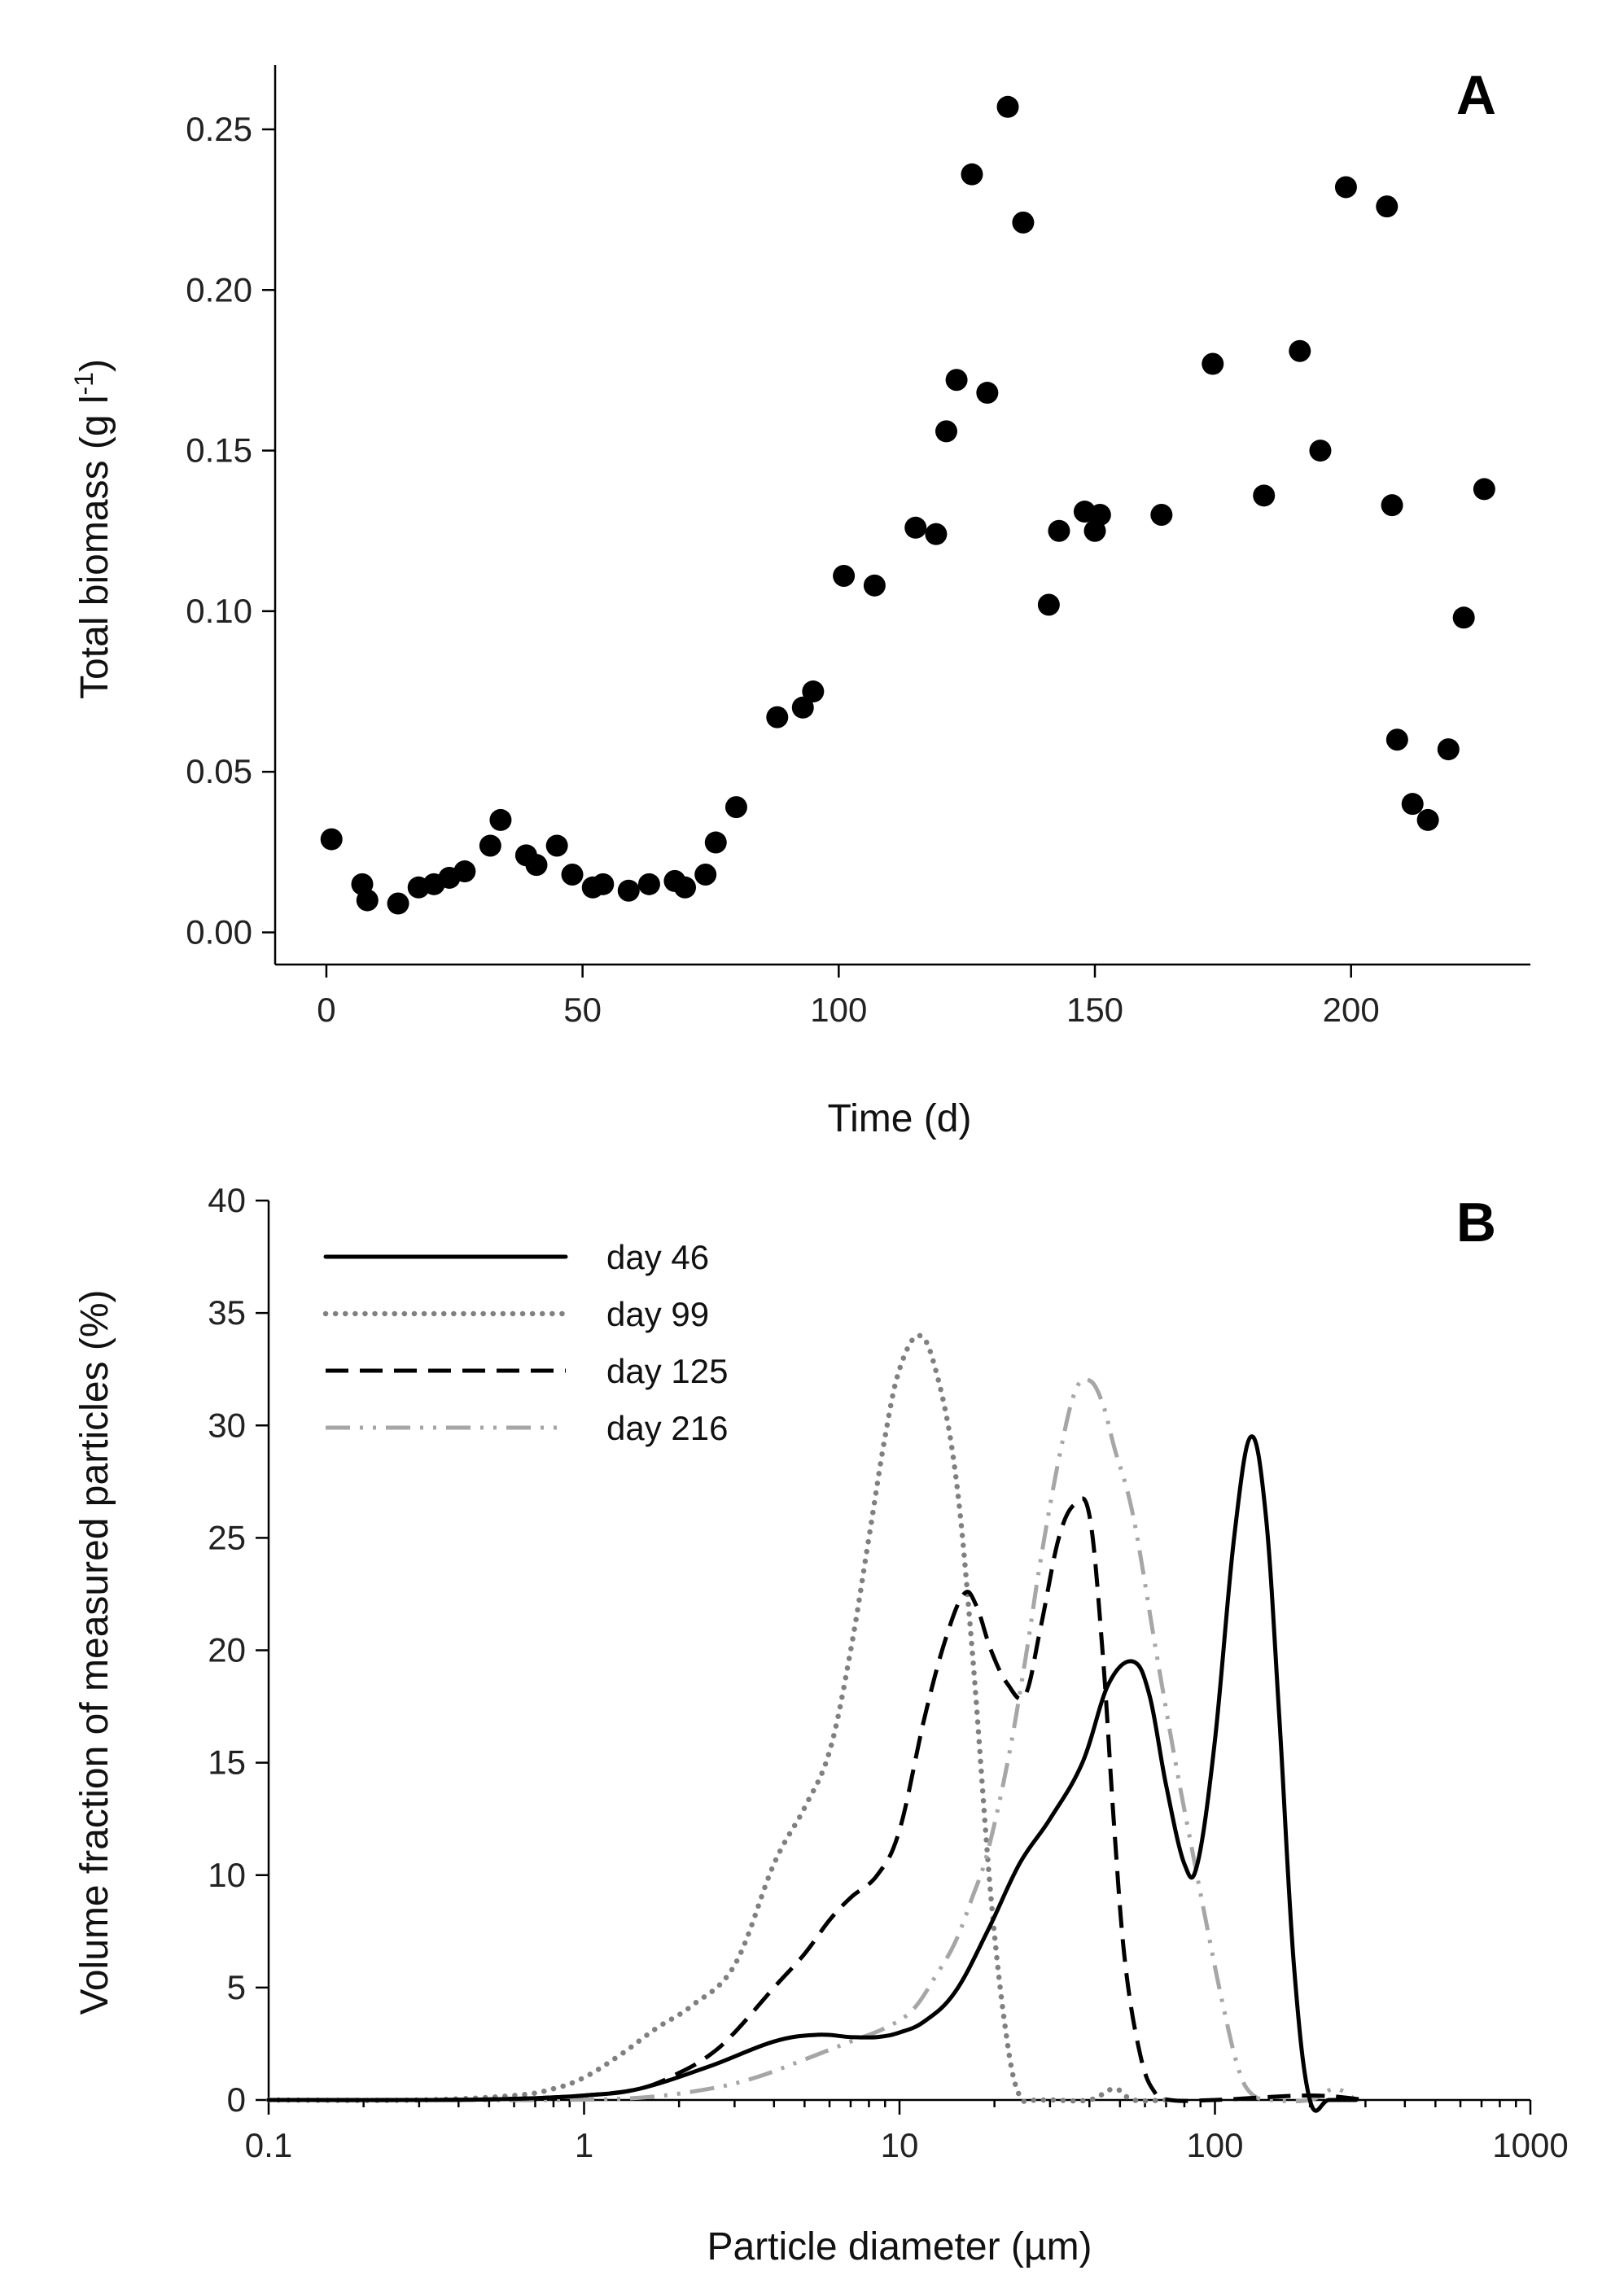  Describe the element at coordinates (584, 2145) in the screenshot. I see `panel-b-x-tick-label: 1` at that location.